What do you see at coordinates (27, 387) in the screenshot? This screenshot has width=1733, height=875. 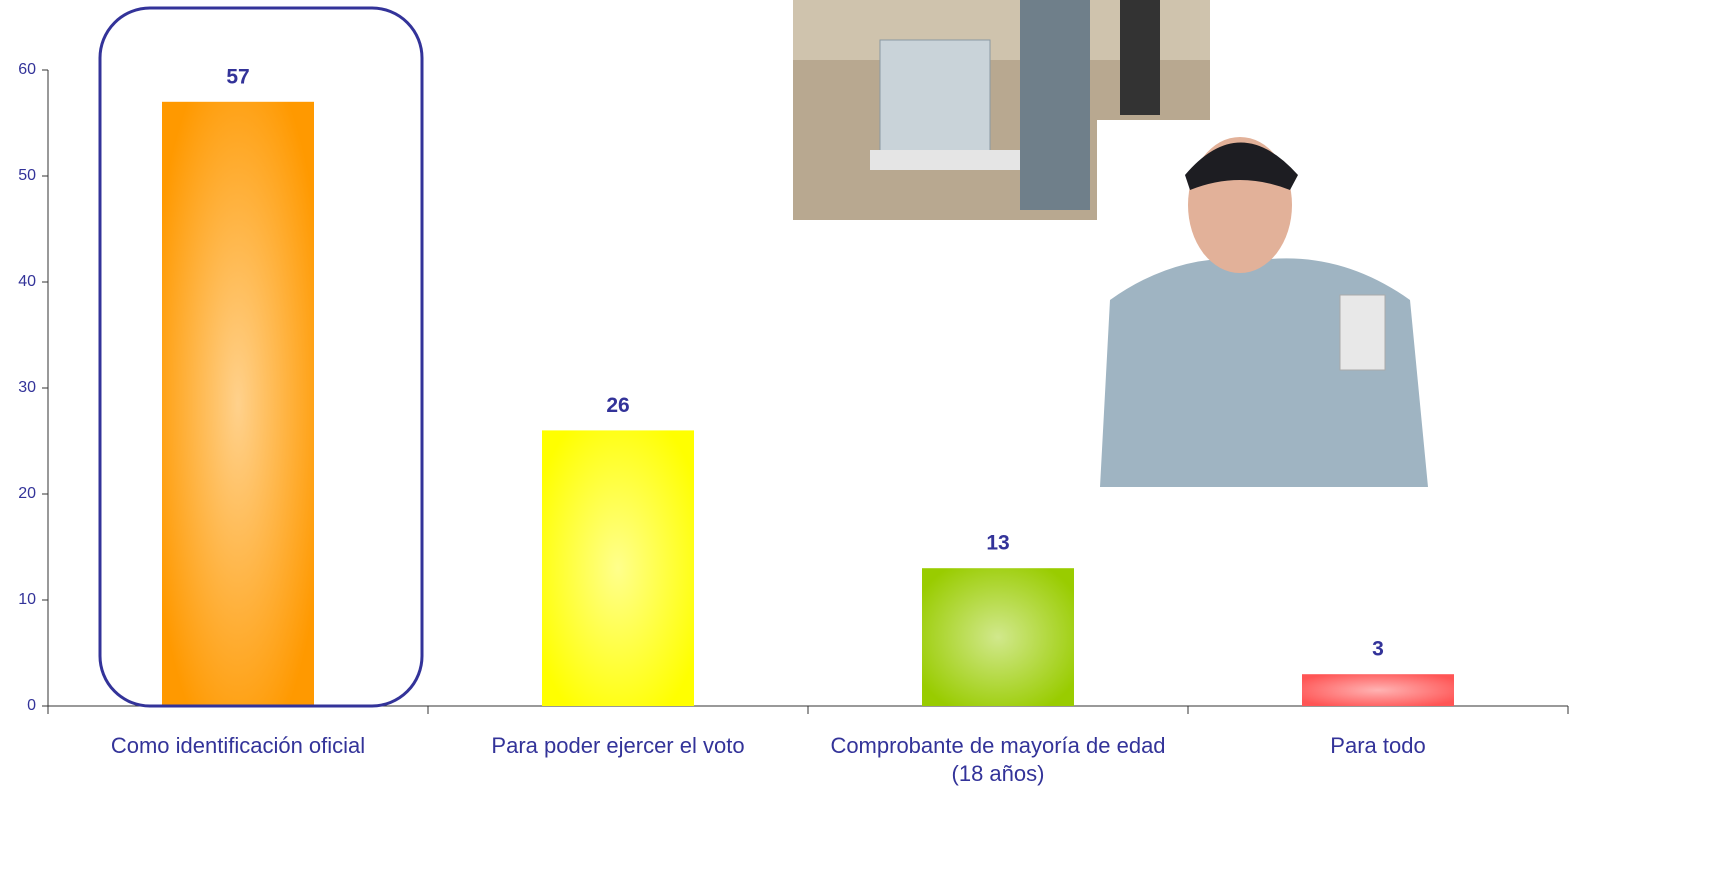 I see `y-tick-label: 30` at bounding box center [27, 387].